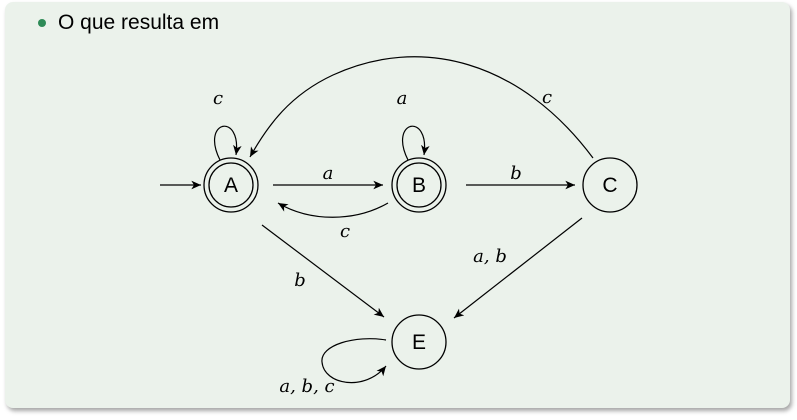 The height and width of the screenshot is (420, 797). Describe the element at coordinates (218, 98) in the screenshot. I see `edge-a-a-label: c` at that location.